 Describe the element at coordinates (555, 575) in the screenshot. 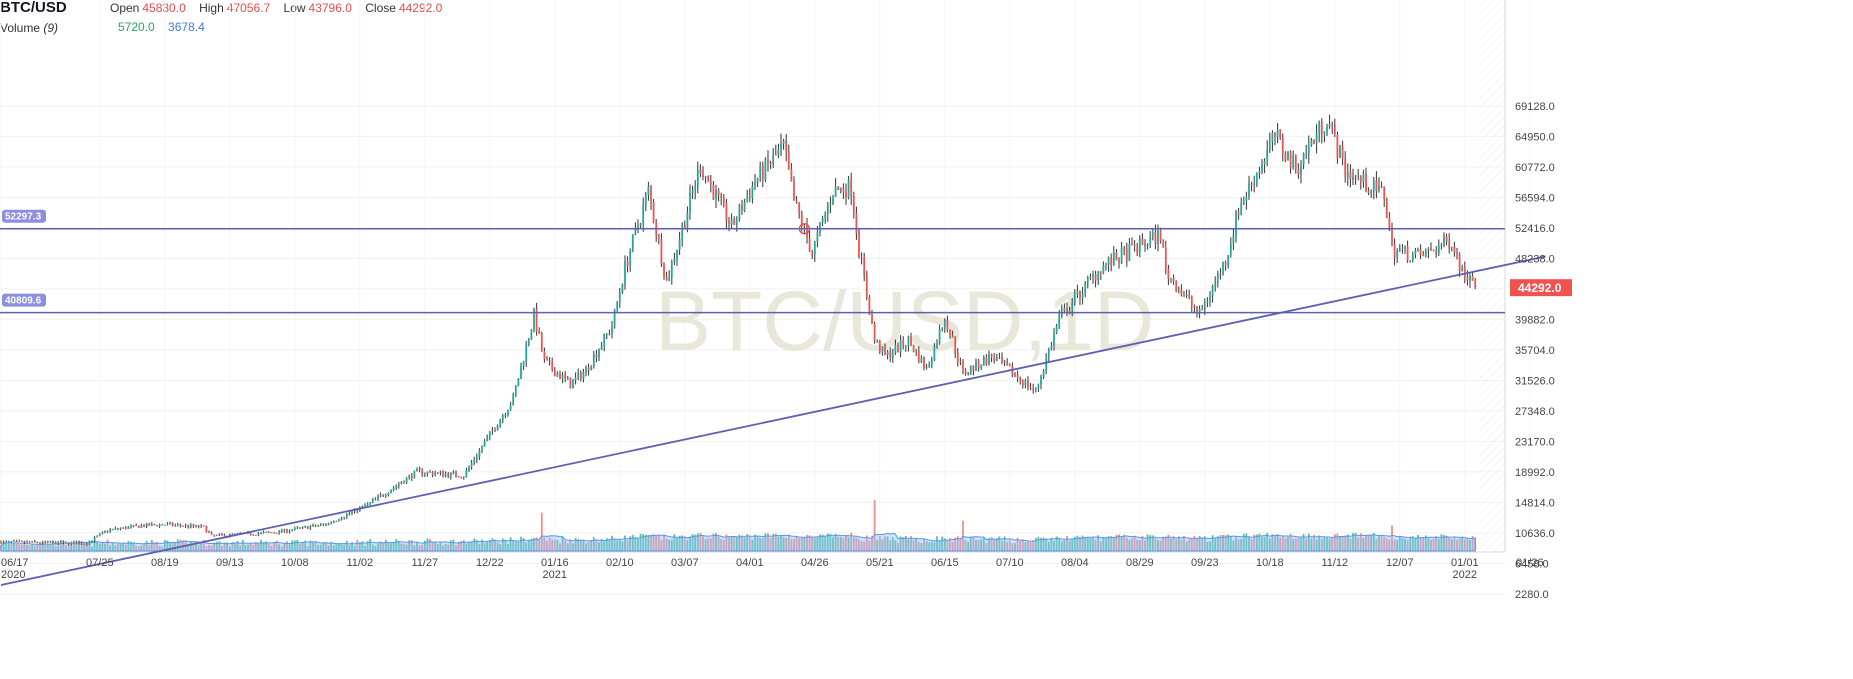

I see `x-tick-year: 2021` at that location.